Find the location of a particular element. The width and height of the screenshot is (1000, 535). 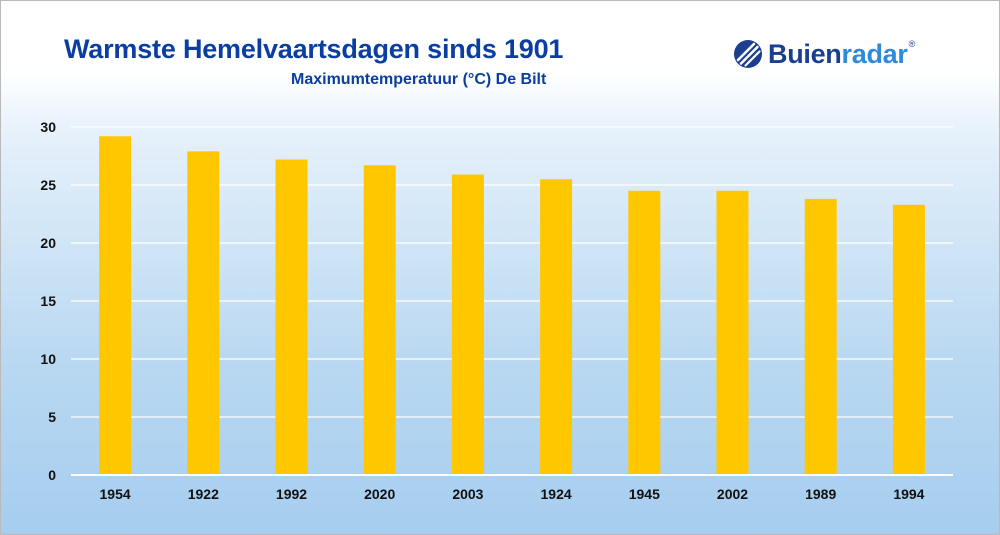

registered-mark: ® is located at coordinates (912, 44).